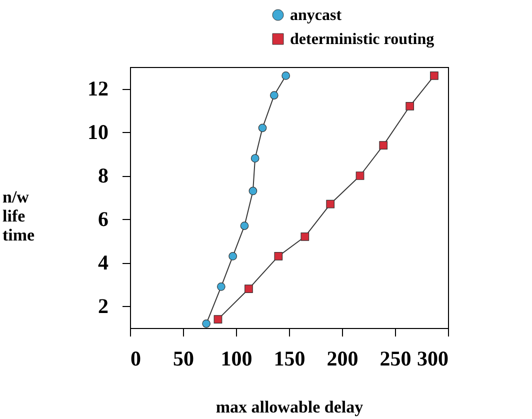 This screenshot has width=532, height=419. I want to click on legend-label: anycast, so click(316, 15).